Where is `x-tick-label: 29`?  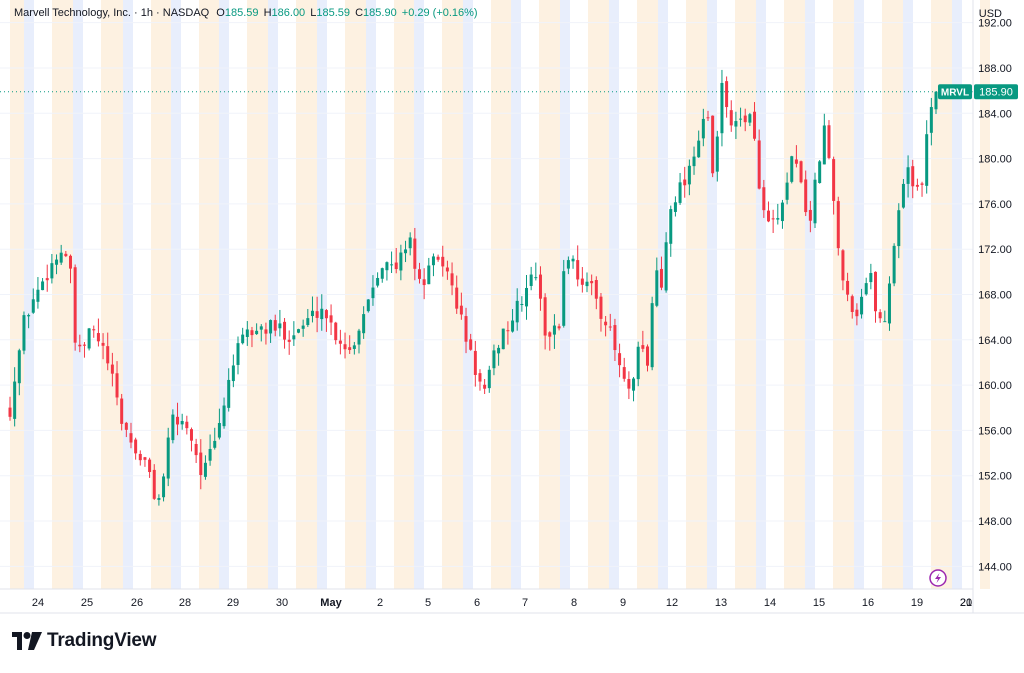
x-tick-label: 29 is located at coordinates (233, 603).